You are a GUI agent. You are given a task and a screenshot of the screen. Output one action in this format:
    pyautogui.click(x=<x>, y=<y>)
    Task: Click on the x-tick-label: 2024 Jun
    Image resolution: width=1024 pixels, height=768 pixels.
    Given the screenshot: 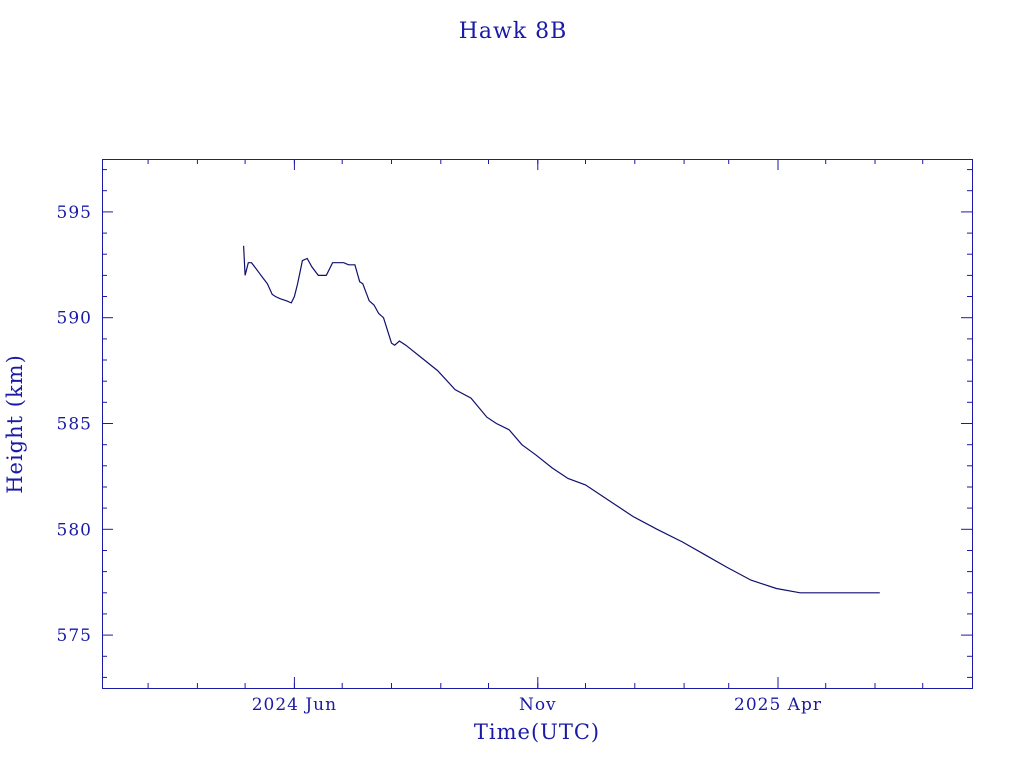 What is the action you would take?
    pyautogui.click(x=294, y=705)
    